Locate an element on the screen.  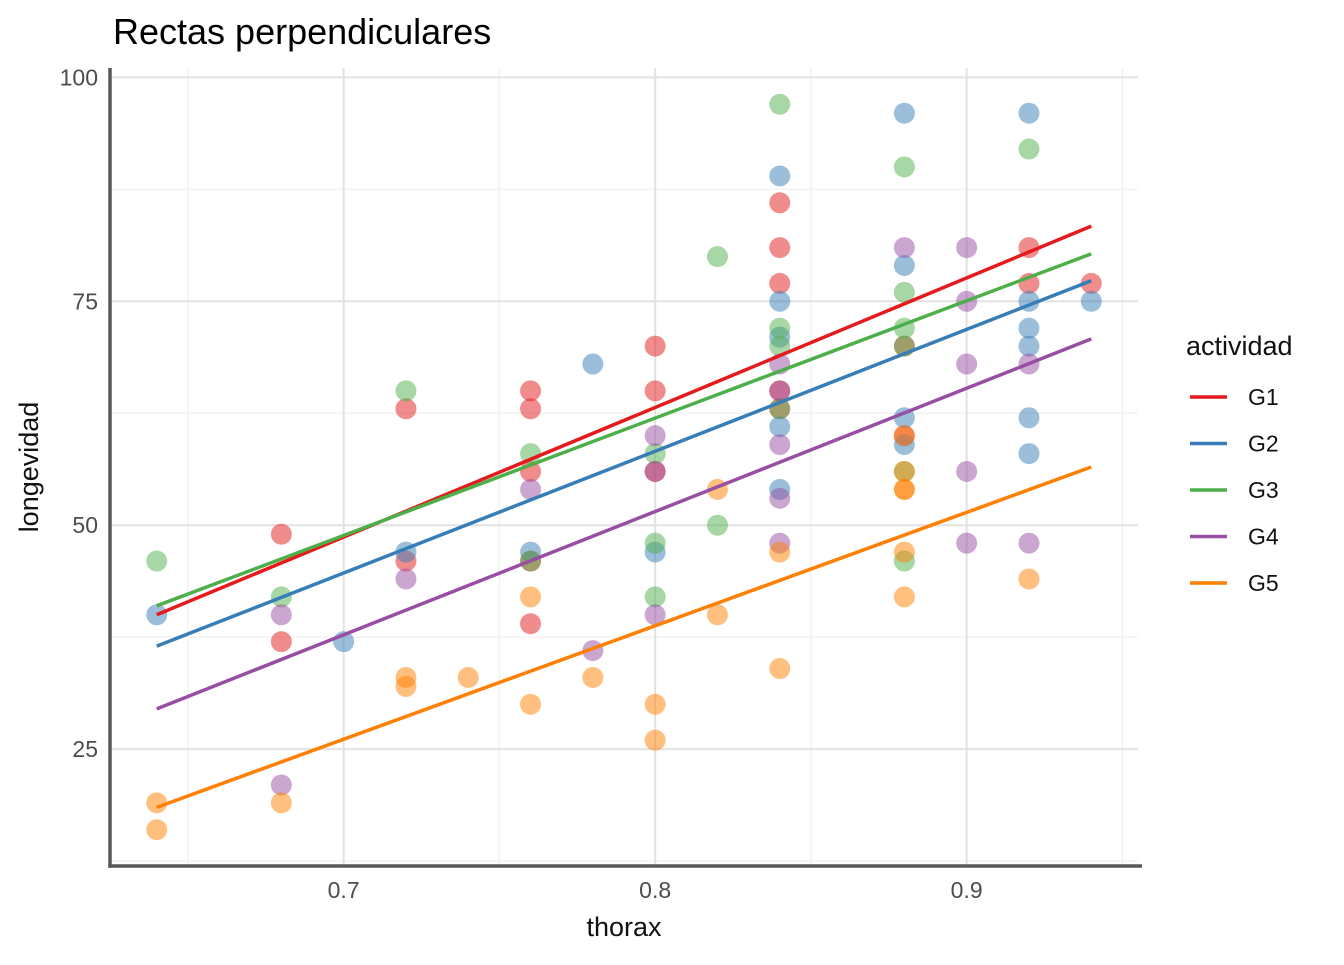
x-tick-label: 0.9 is located at coordinates (967, 890).